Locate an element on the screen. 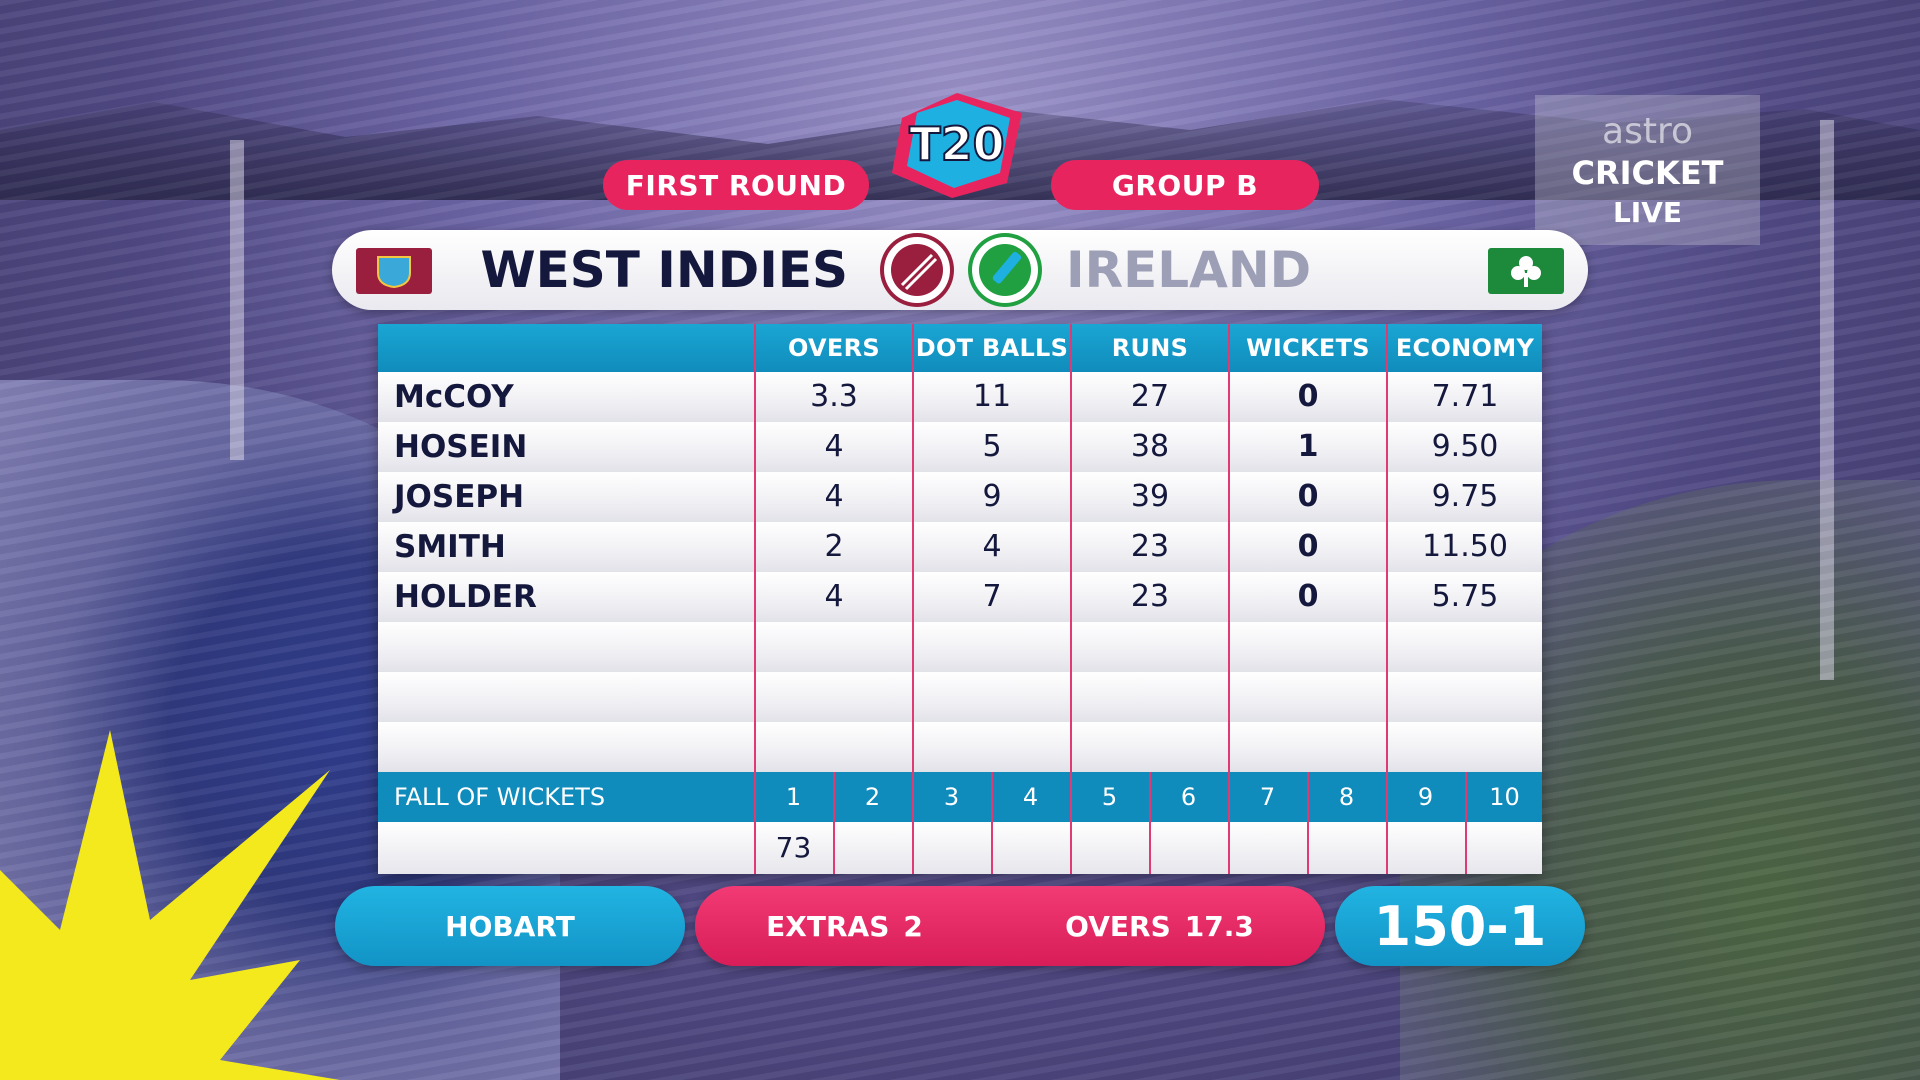  overs-label: OVERS is located at coordinates (1118, 926).